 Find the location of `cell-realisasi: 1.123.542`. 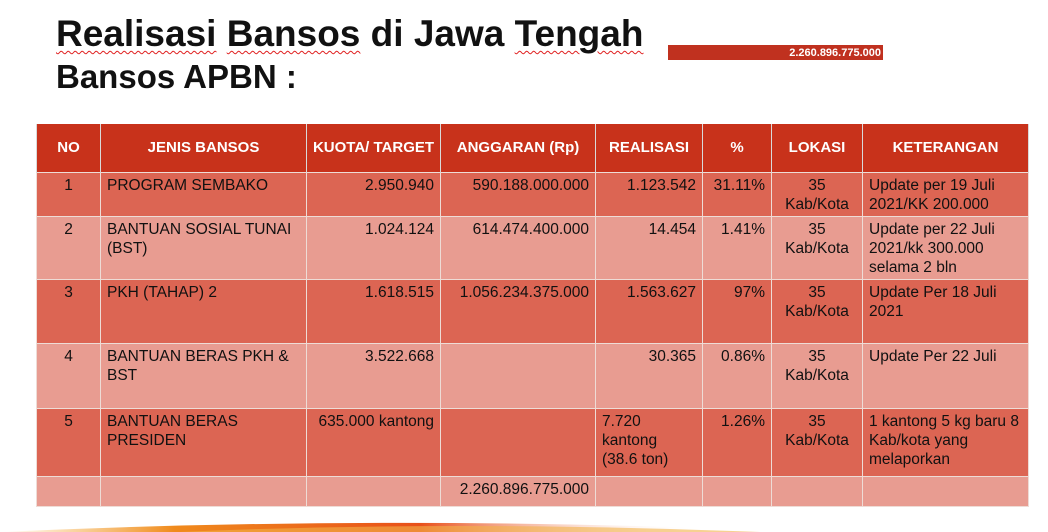

cell-realisasi: 1.123.542 is located at coordinates (649, 194).